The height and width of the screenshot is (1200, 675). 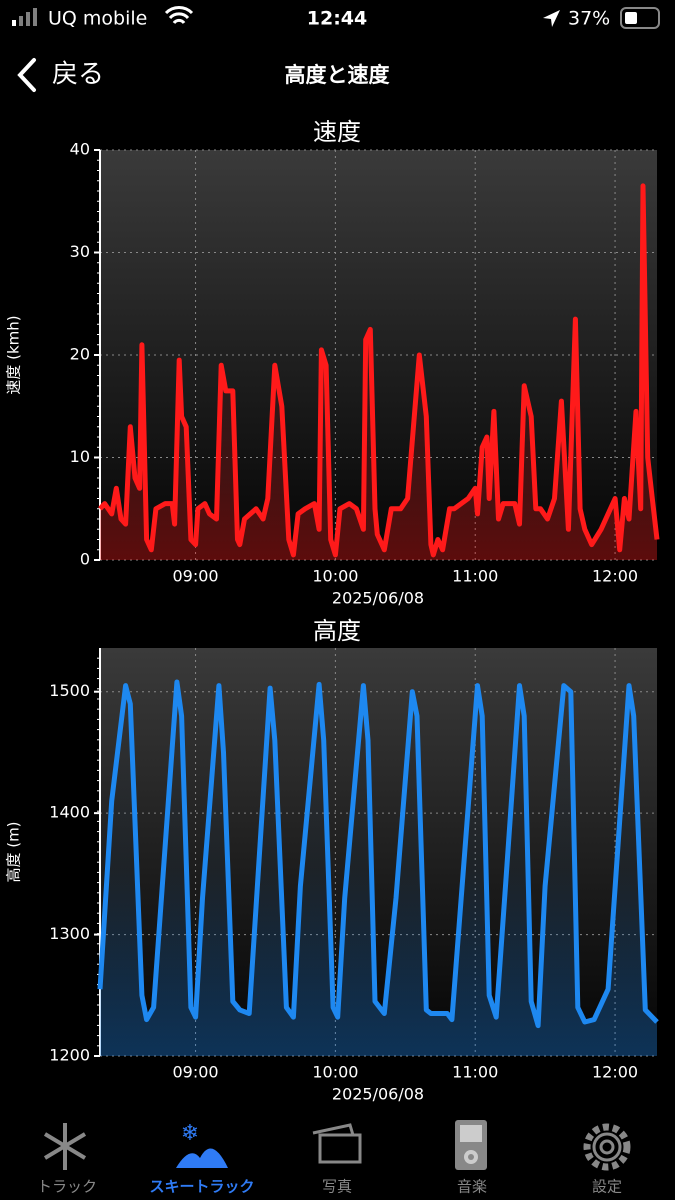 I want to click on y-tick-label: 40, so click(x=80, y=149).